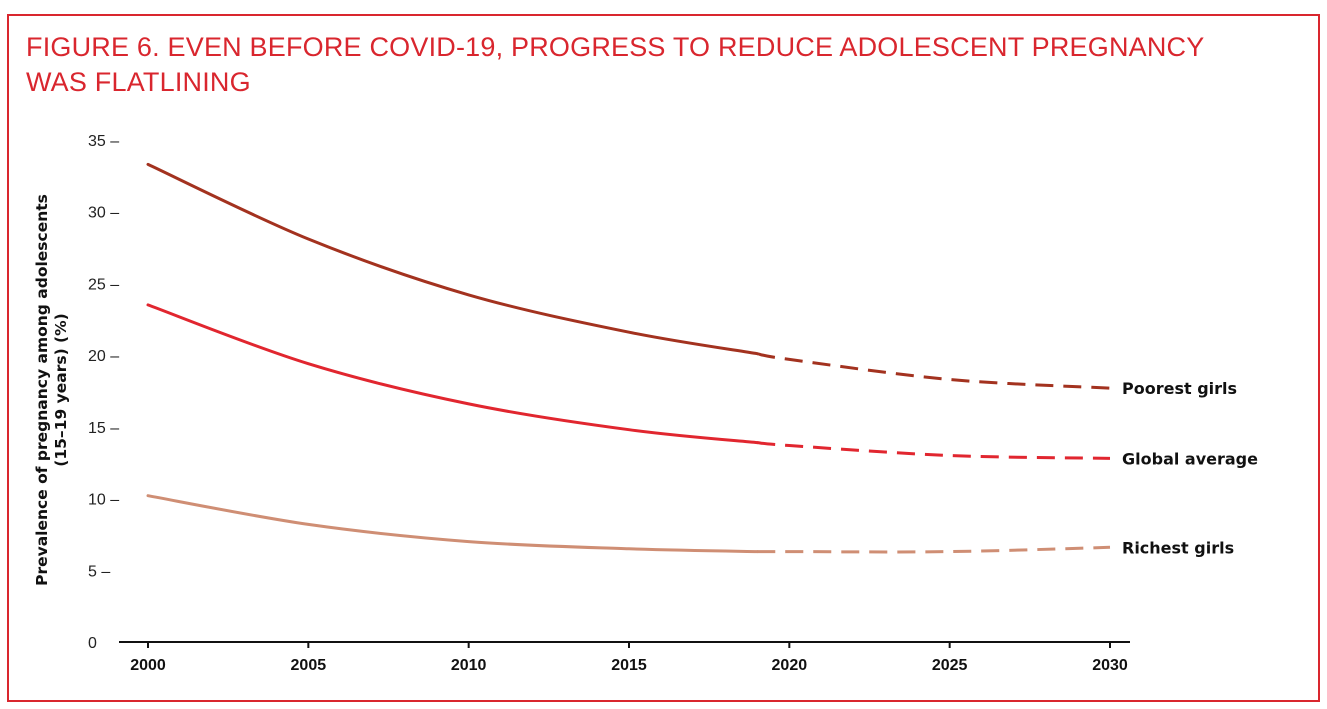 The height and width of the screenshot is (709, 1327). I want to click on x-tick-label: 2030, so click(1110, 665).